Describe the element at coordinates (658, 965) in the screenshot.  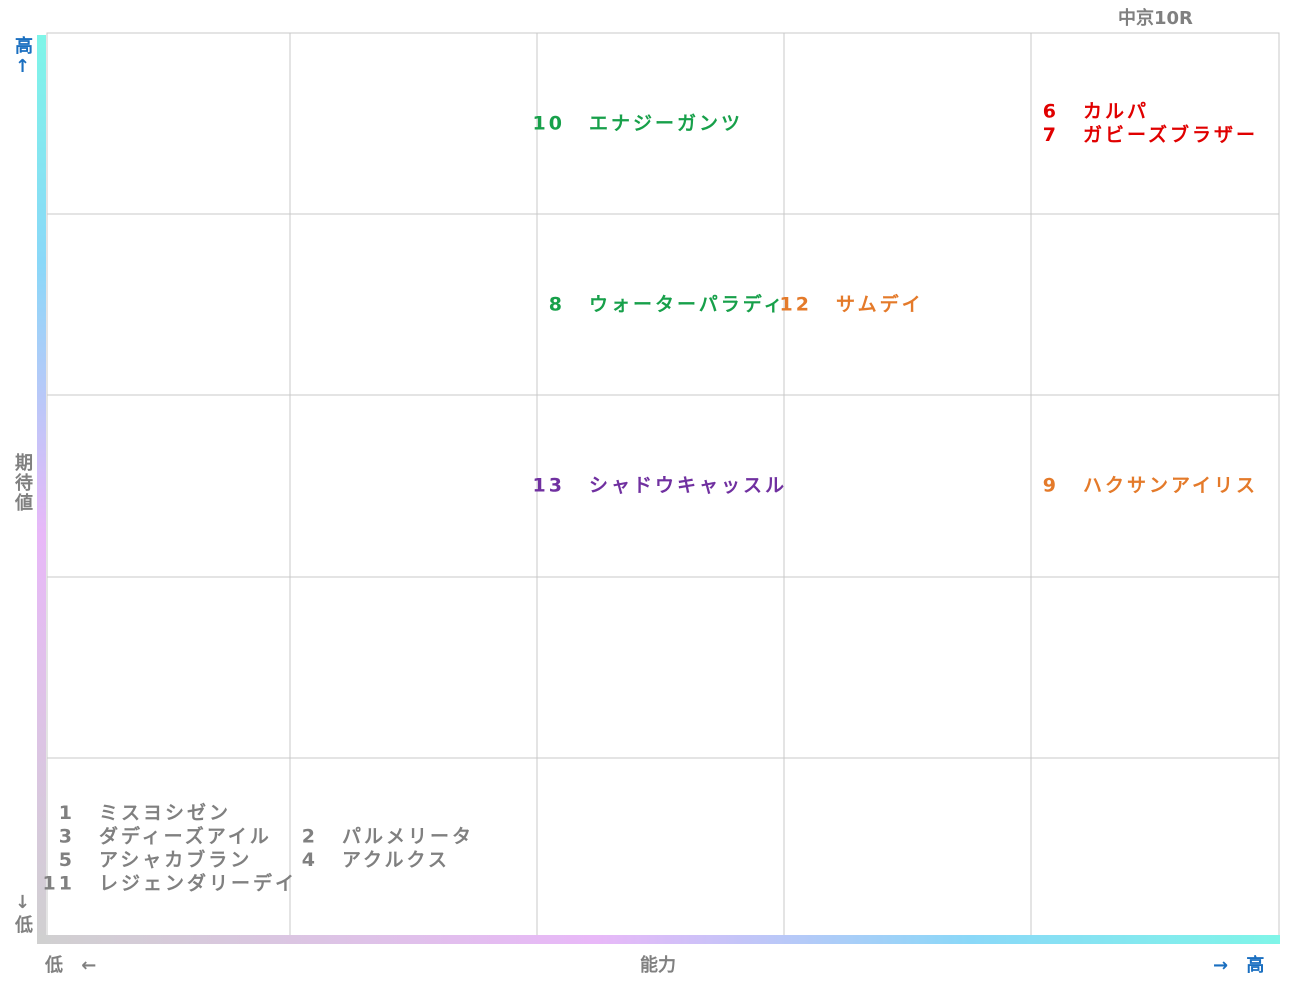
I see `x-axis-label: 能力` at that location.